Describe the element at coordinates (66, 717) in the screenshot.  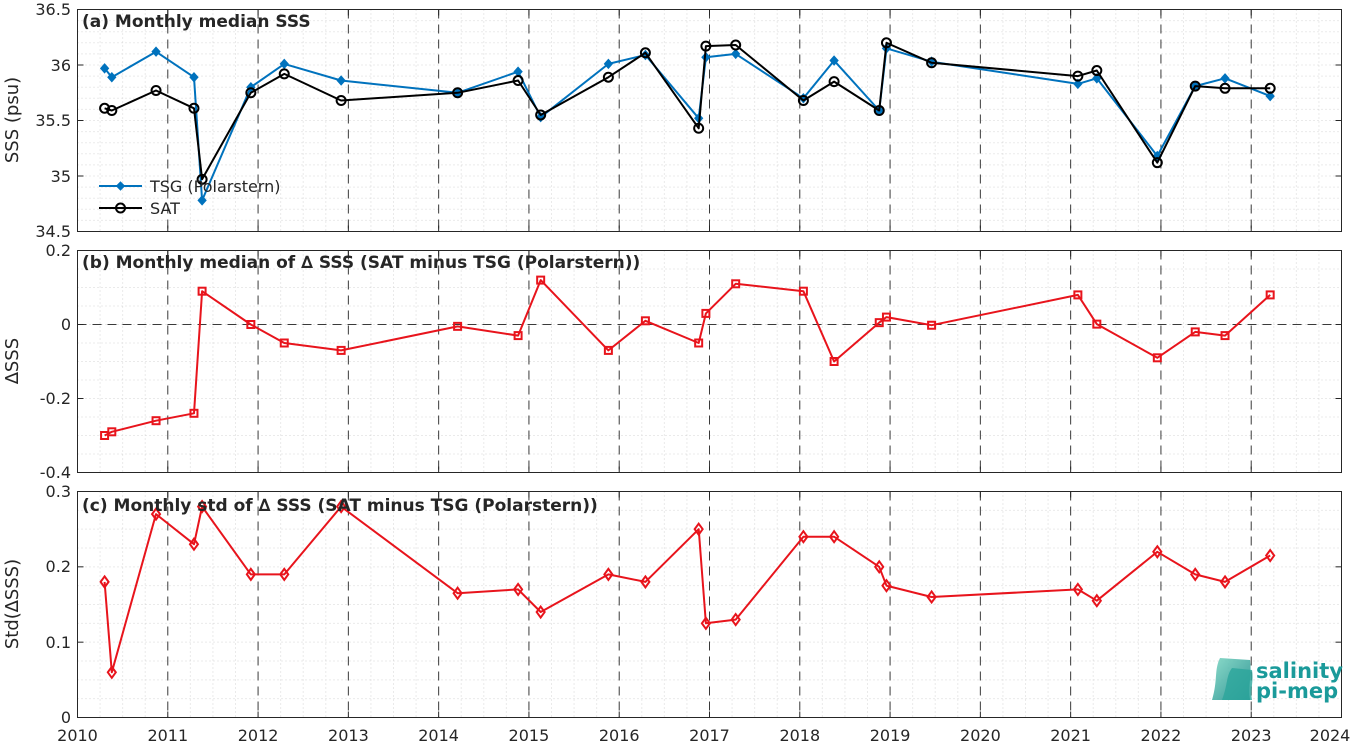
I see `panel-c-ytick-label: 0` at that location.